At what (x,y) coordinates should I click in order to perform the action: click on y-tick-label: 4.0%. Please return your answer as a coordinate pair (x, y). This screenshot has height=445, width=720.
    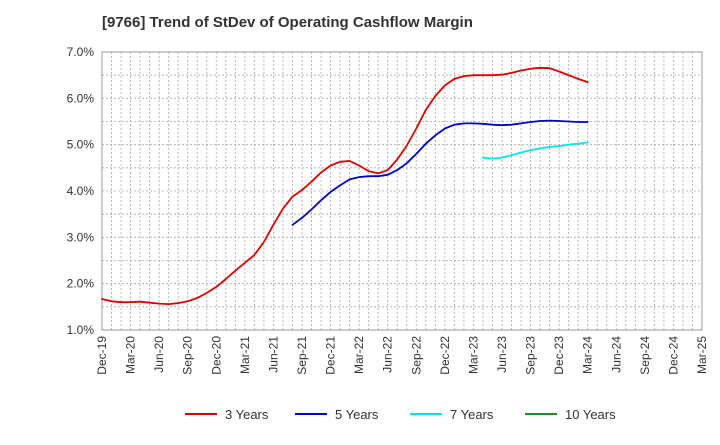
    Looking at the image, I should click on (81, 191).